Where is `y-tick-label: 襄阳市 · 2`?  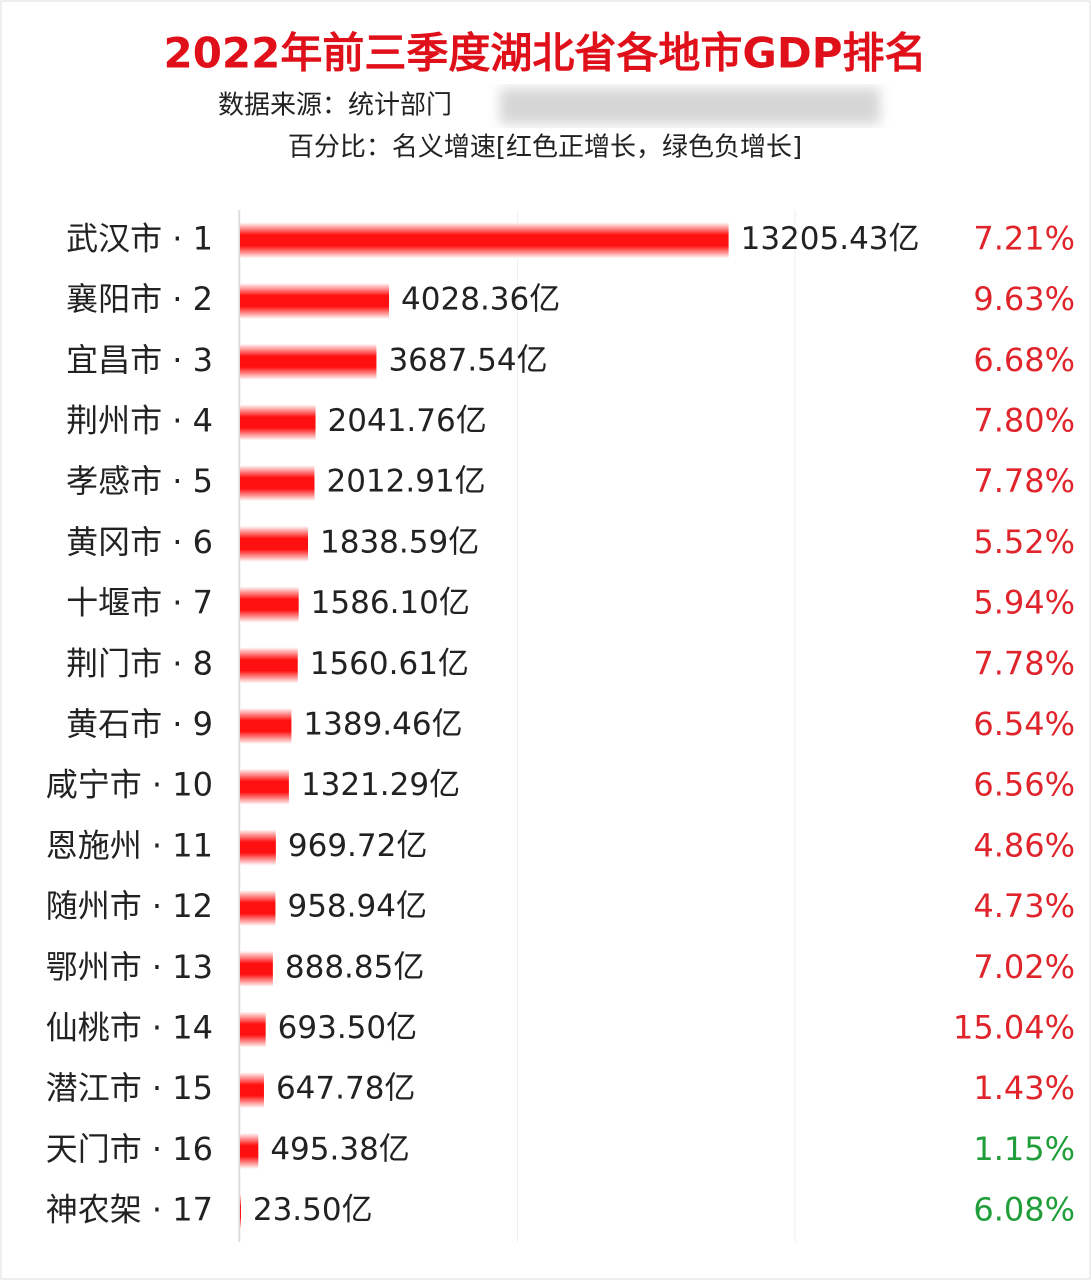 y-tick-label: 襄阳市 · 2 is located at coordinates (139, 299).